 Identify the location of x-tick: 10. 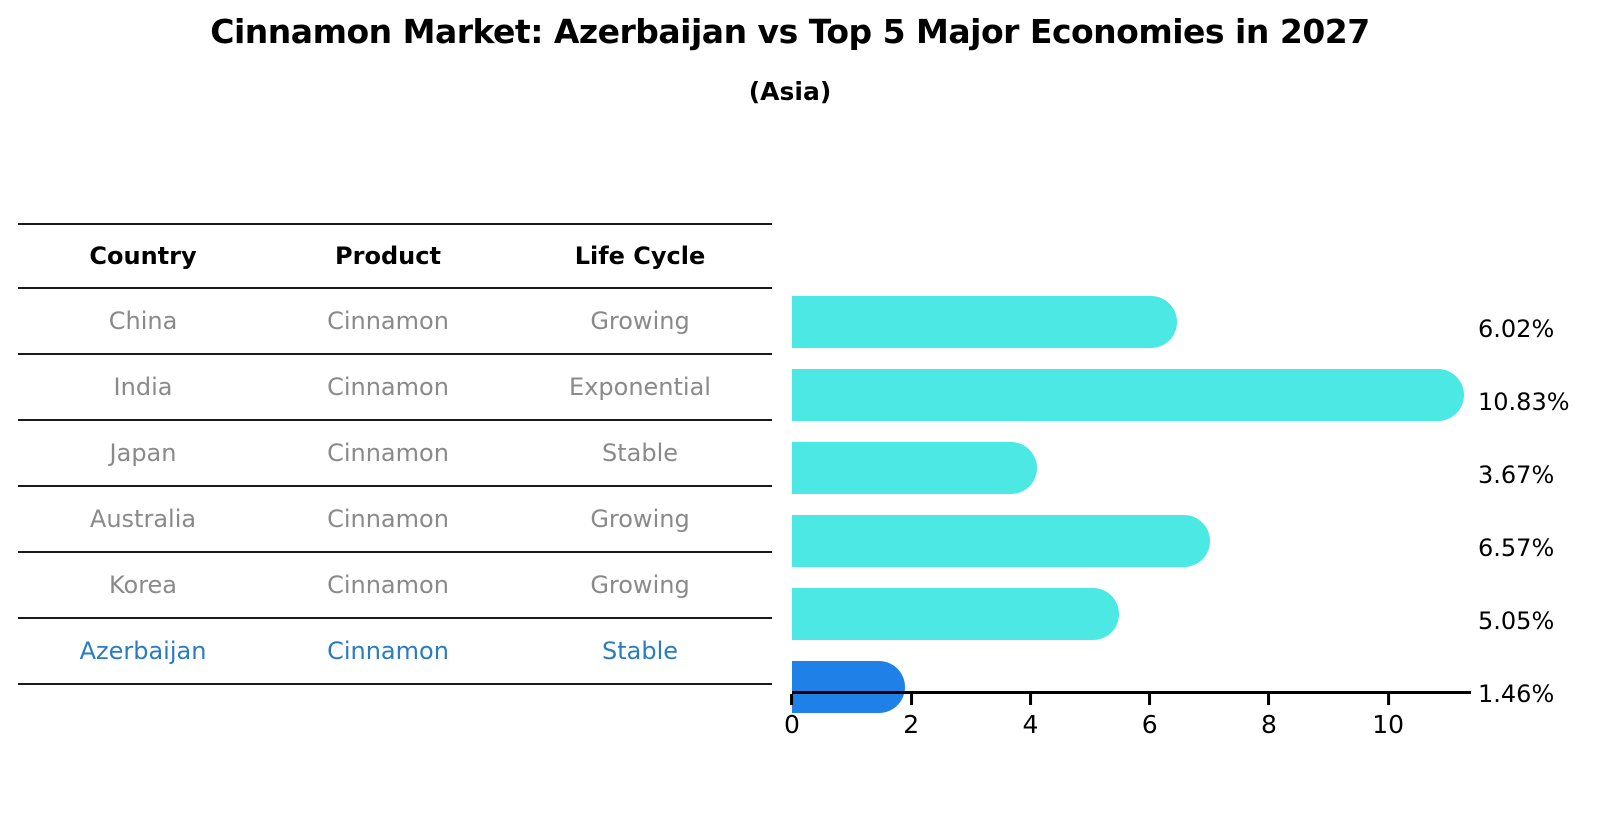
(1388, 716).